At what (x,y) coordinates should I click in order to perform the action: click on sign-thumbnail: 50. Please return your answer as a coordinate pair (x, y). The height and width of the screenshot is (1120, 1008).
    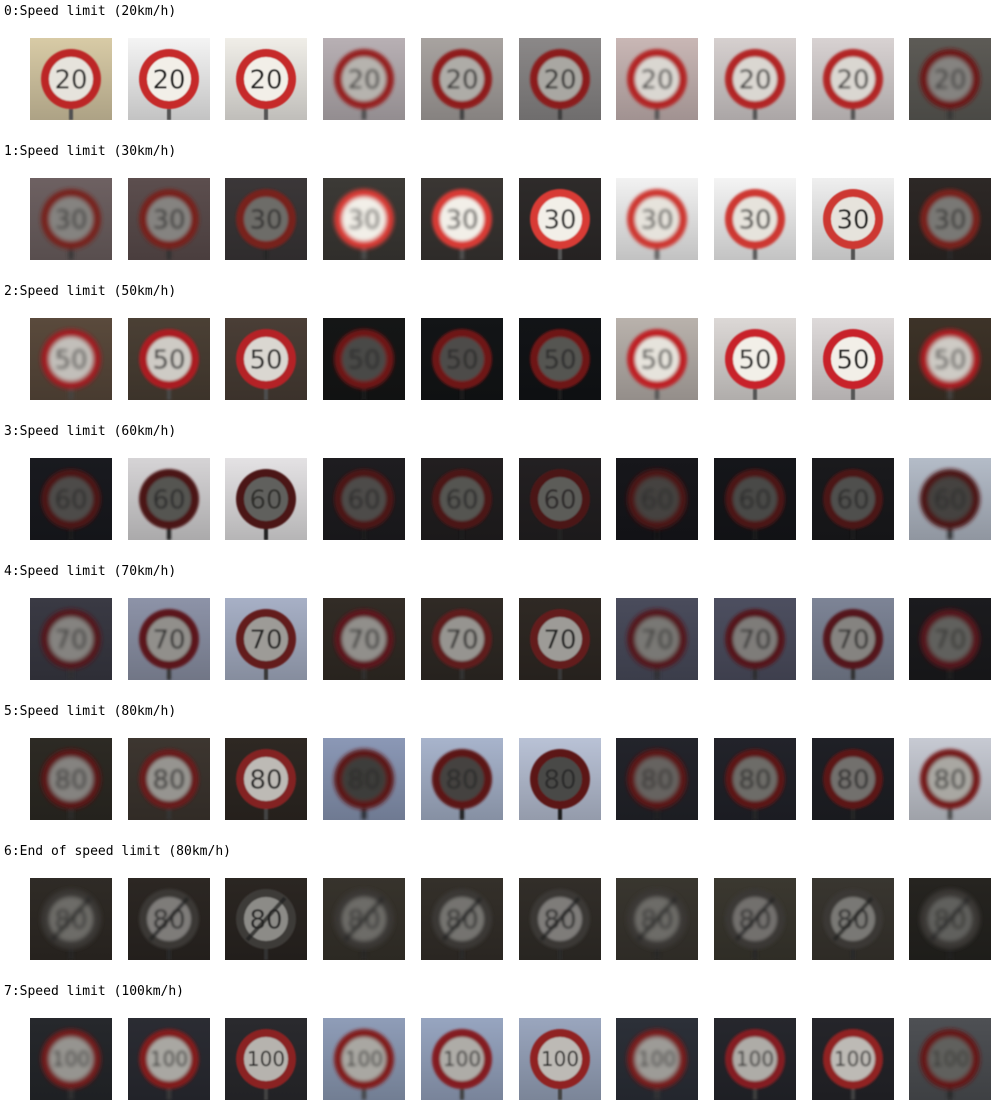
    Looking at the image, I should click on (755, 359).